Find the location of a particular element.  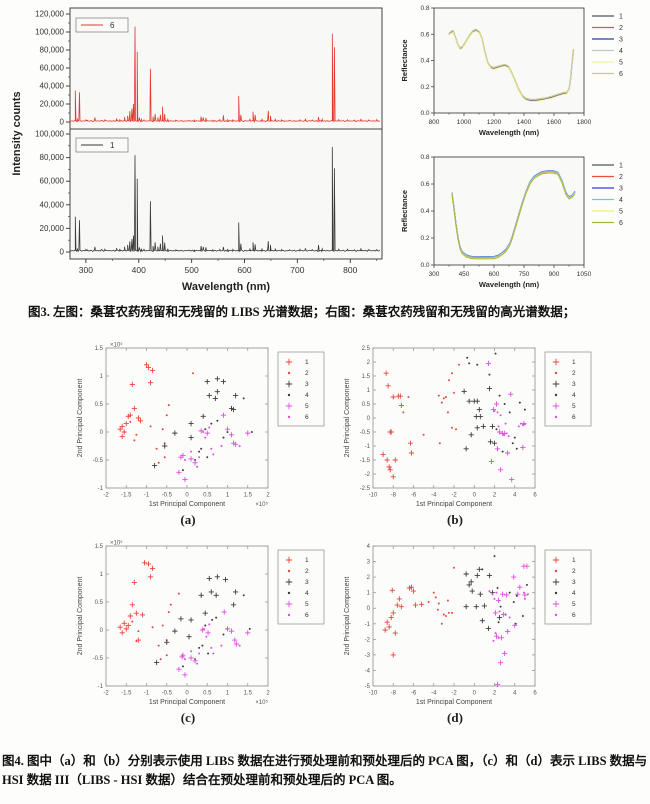

svg-text: 0.8 is located at coordinates (424, 157).